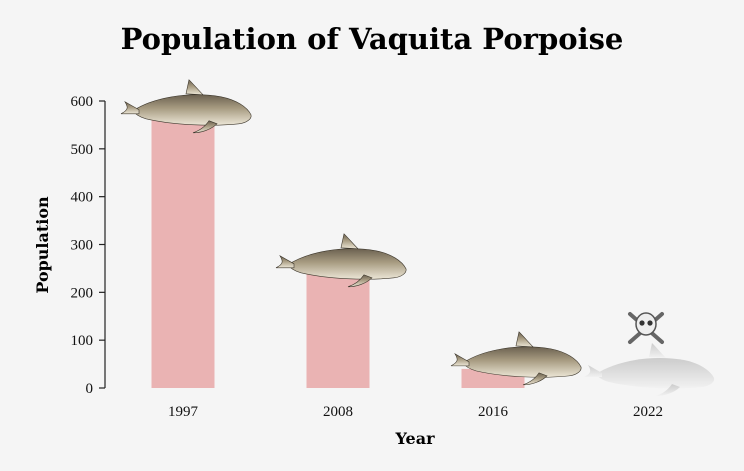  I want to click on bar-2008, so click(338, 329).